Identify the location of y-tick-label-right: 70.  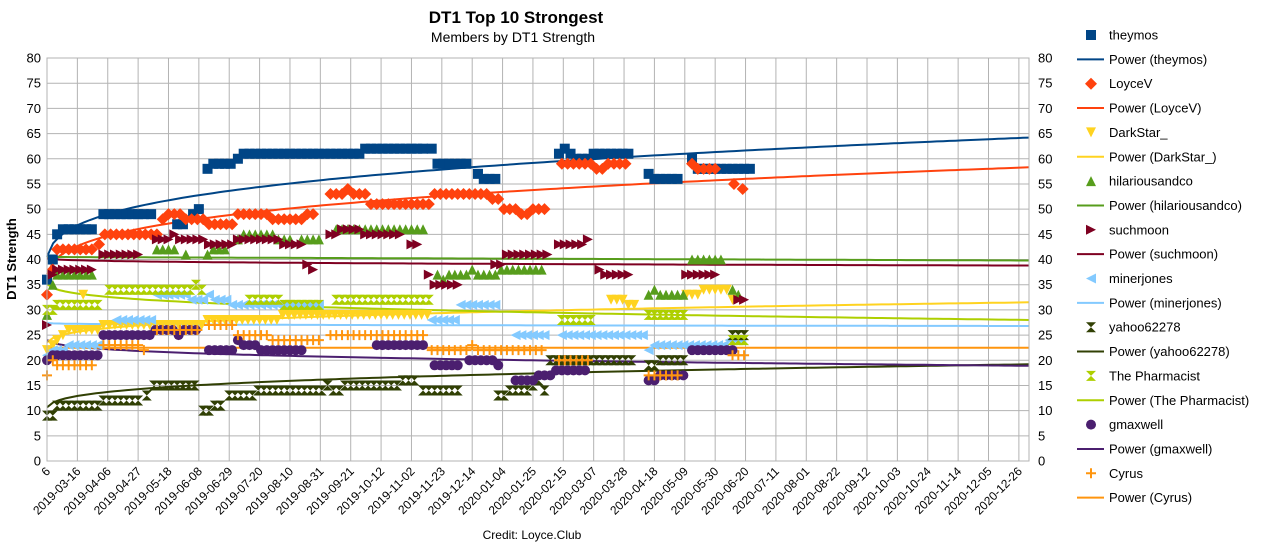
(1045, 108).